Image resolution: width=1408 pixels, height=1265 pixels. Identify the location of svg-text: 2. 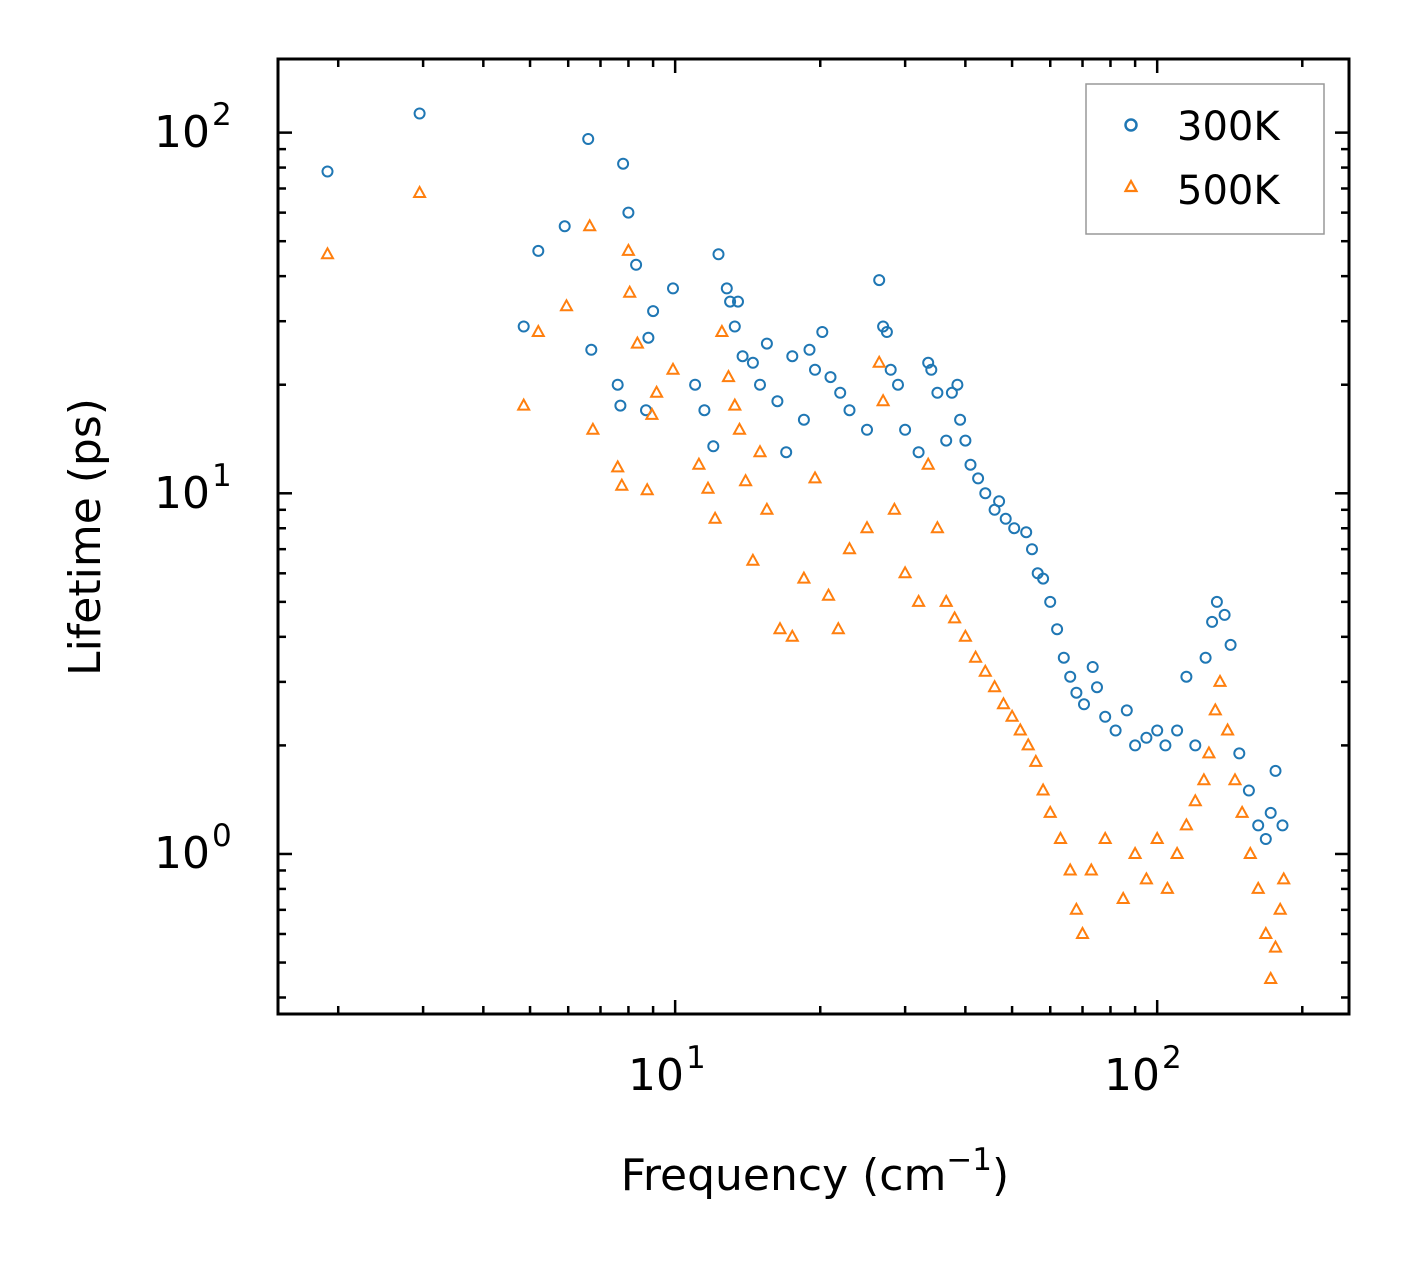
(222, 115).